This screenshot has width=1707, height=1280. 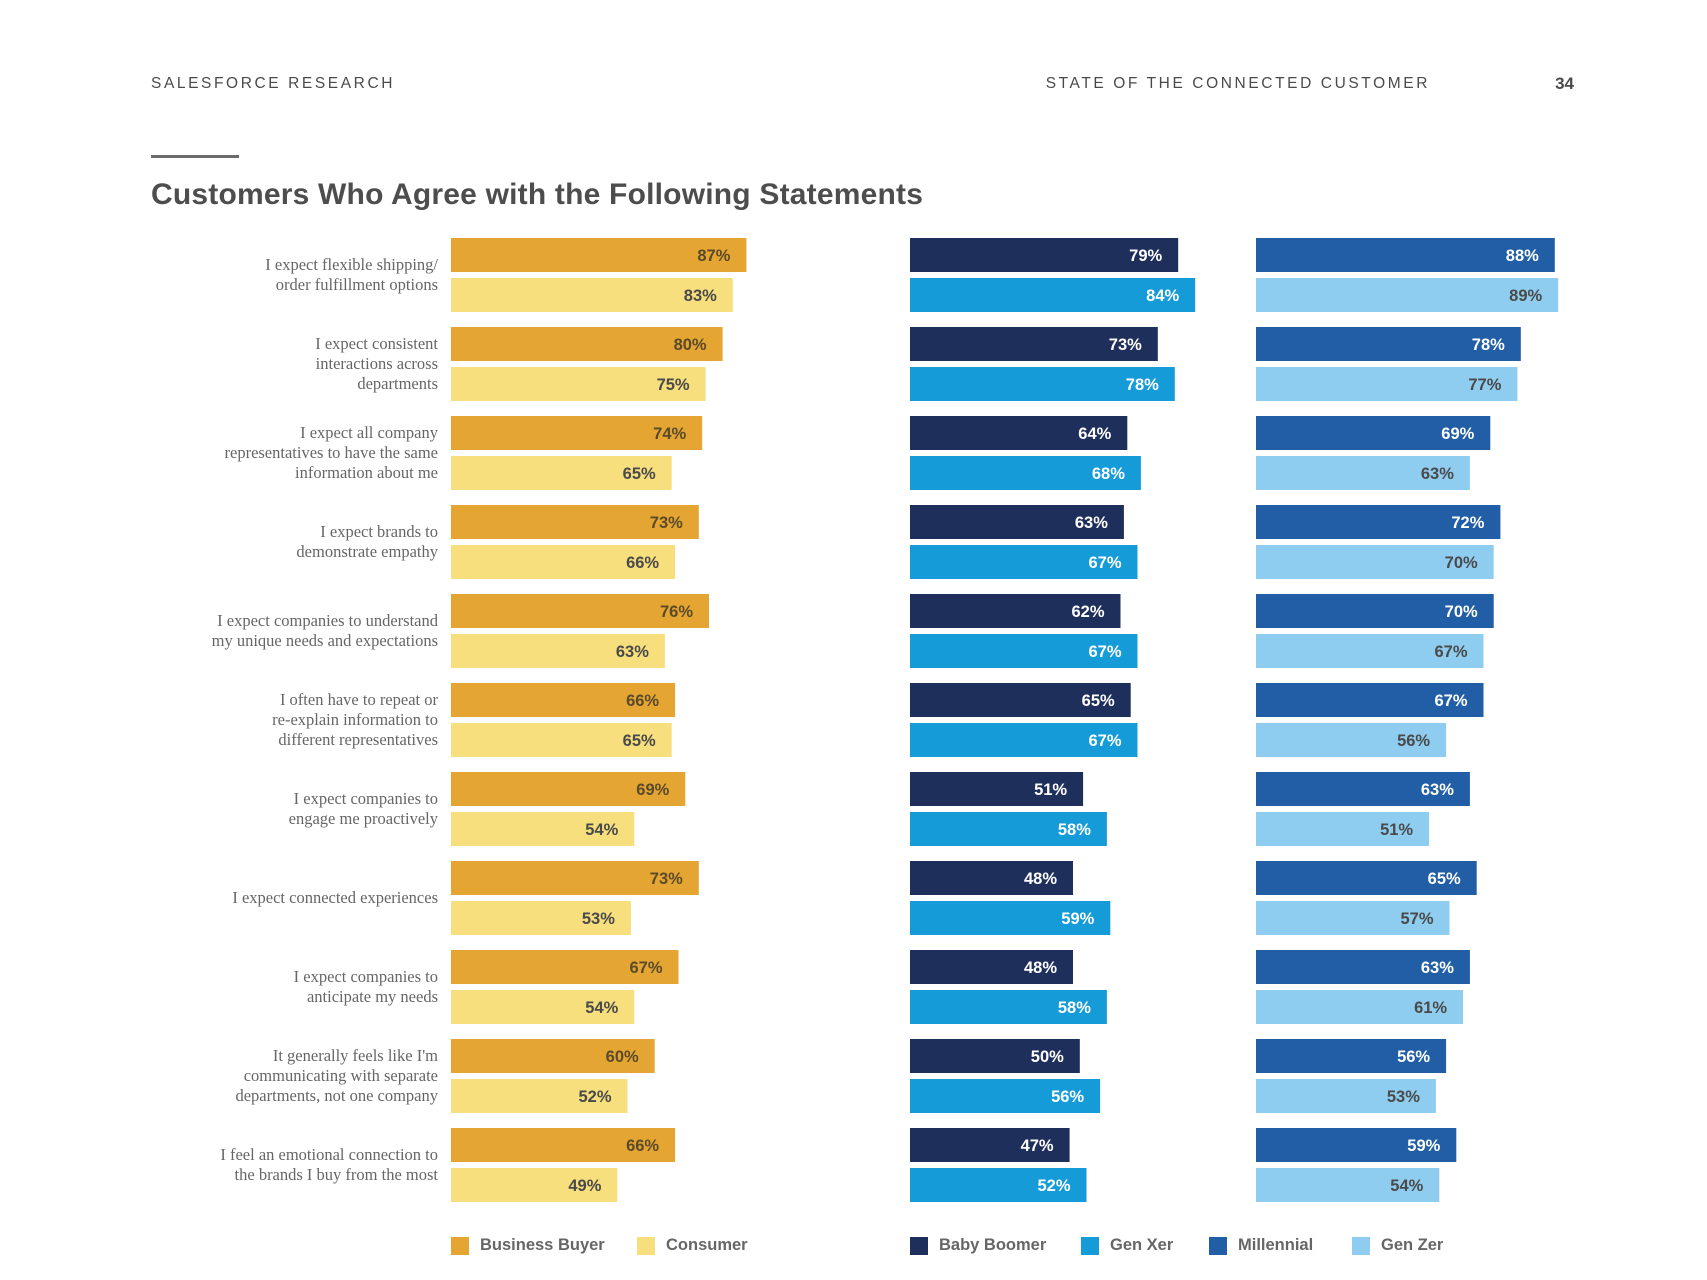 What do you see at coordinates (1416, 919) in the screenshot?
I see `bar-value-label: 57%` at bounding box center [1416, 919].